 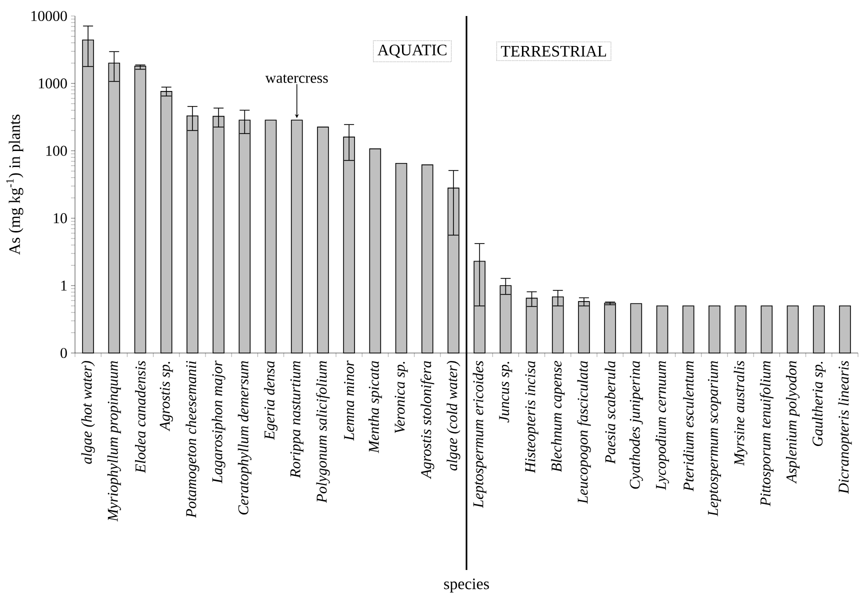 What do you see at coordinates (688, 426) in the screenshot?
I see `x-tick-label: Pteridium esculentum` at bounding box center [688, 426].